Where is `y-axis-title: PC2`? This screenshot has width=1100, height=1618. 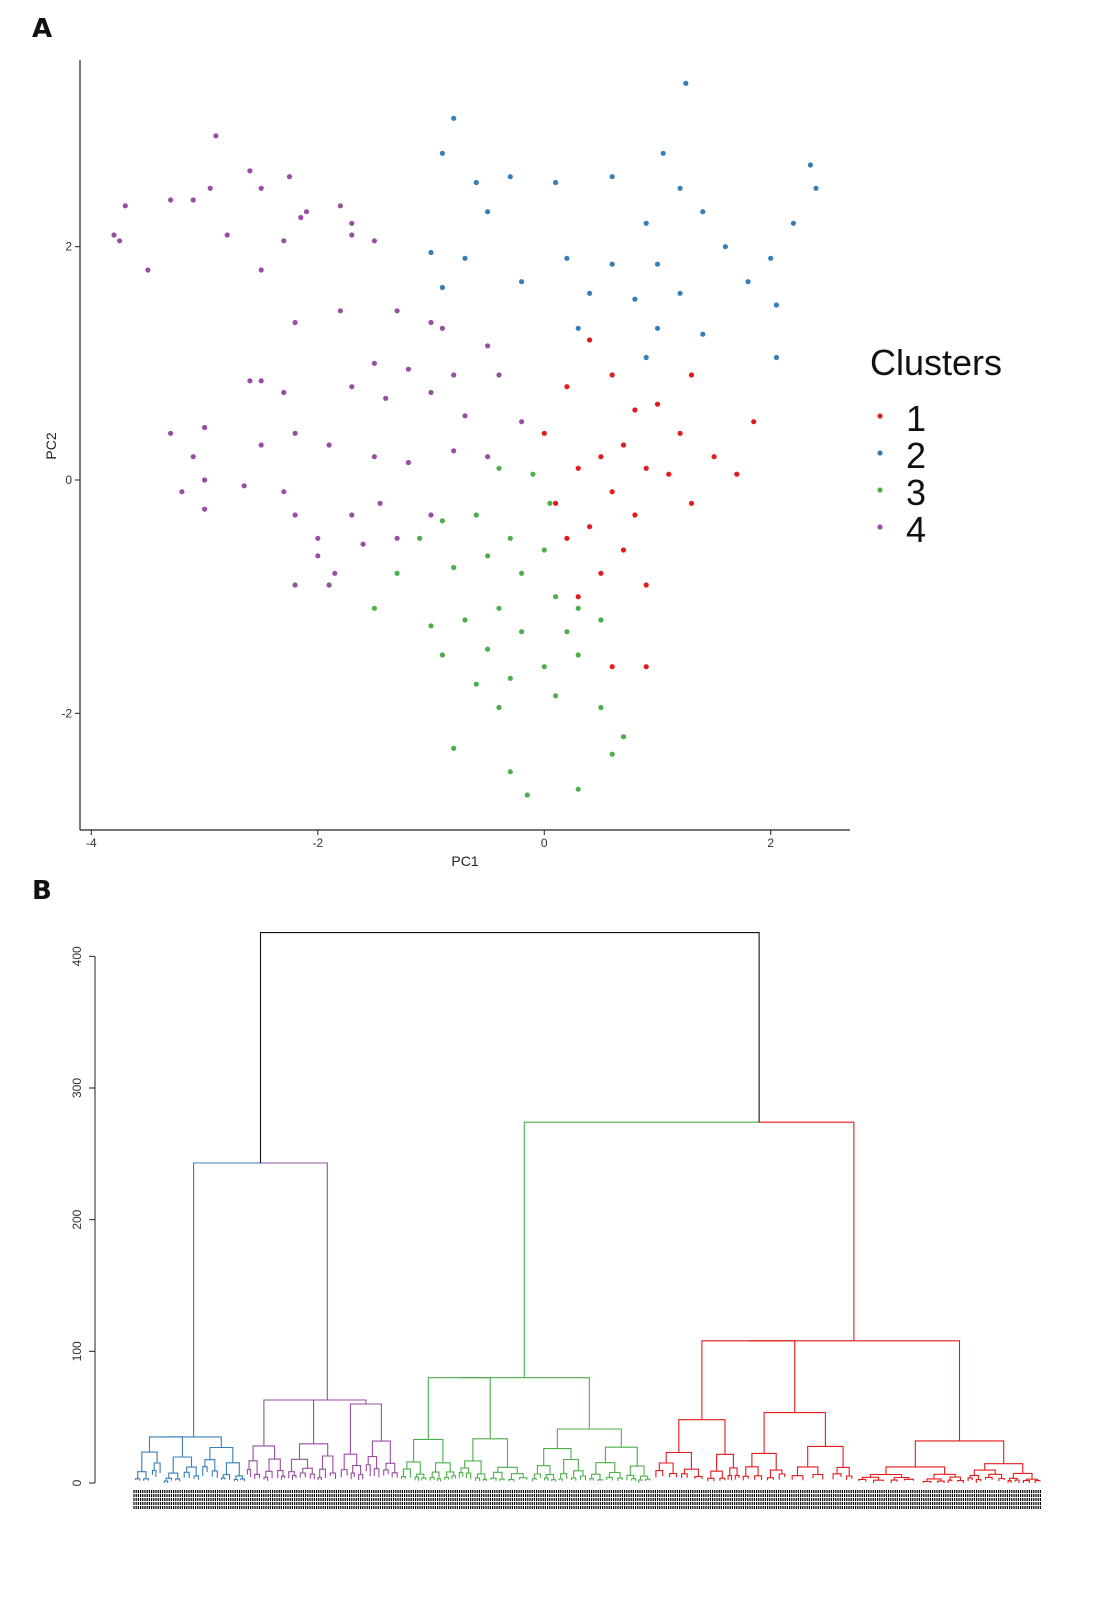
y-axis-title: PC2 is located at coordinates (51, 445).